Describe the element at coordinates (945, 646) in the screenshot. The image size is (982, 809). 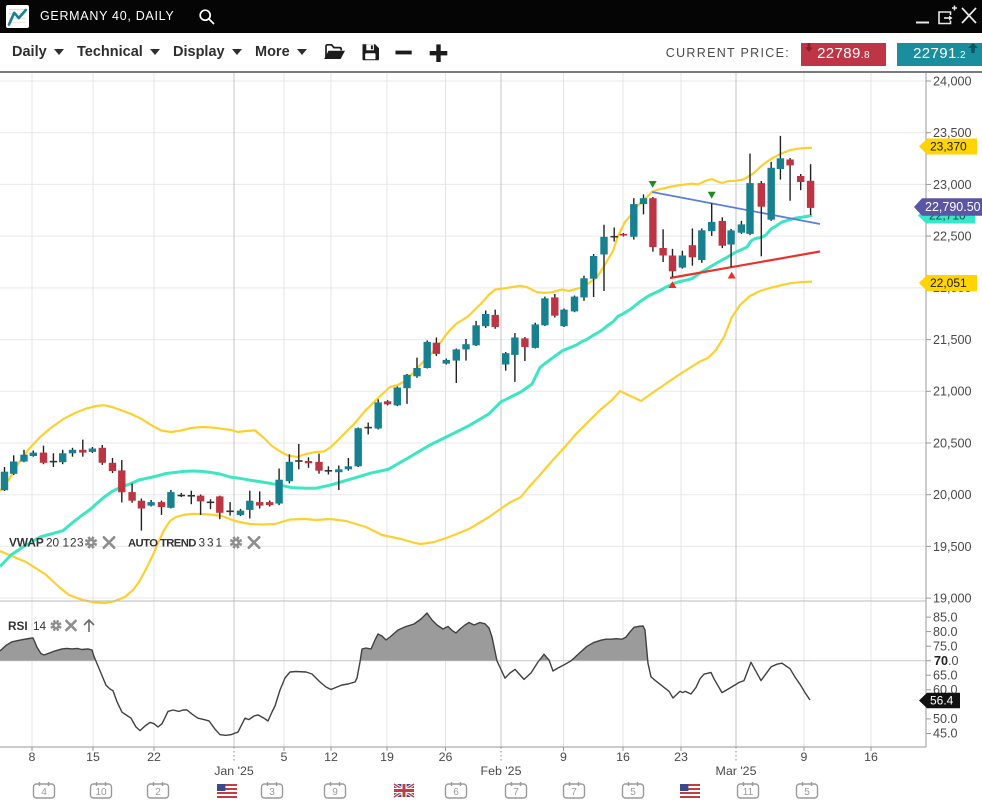
I see `svg-text: 75.0` at that location.